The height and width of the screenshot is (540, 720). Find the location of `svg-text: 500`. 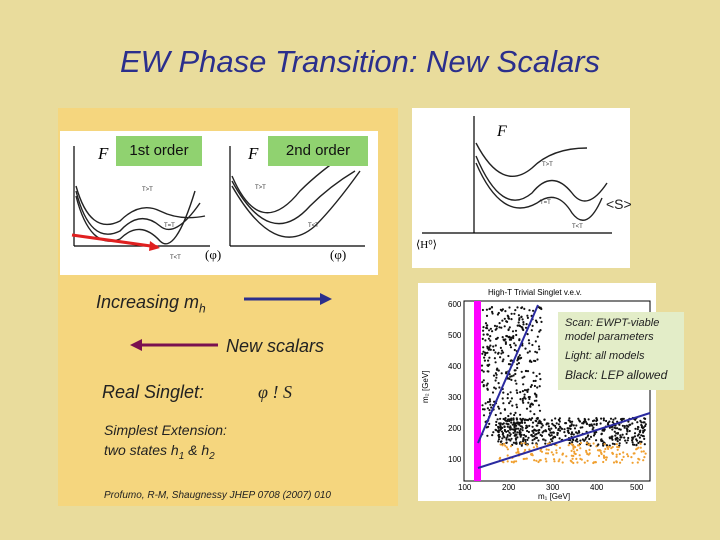

svg-text: 500 is located at coordinates (455, 335).